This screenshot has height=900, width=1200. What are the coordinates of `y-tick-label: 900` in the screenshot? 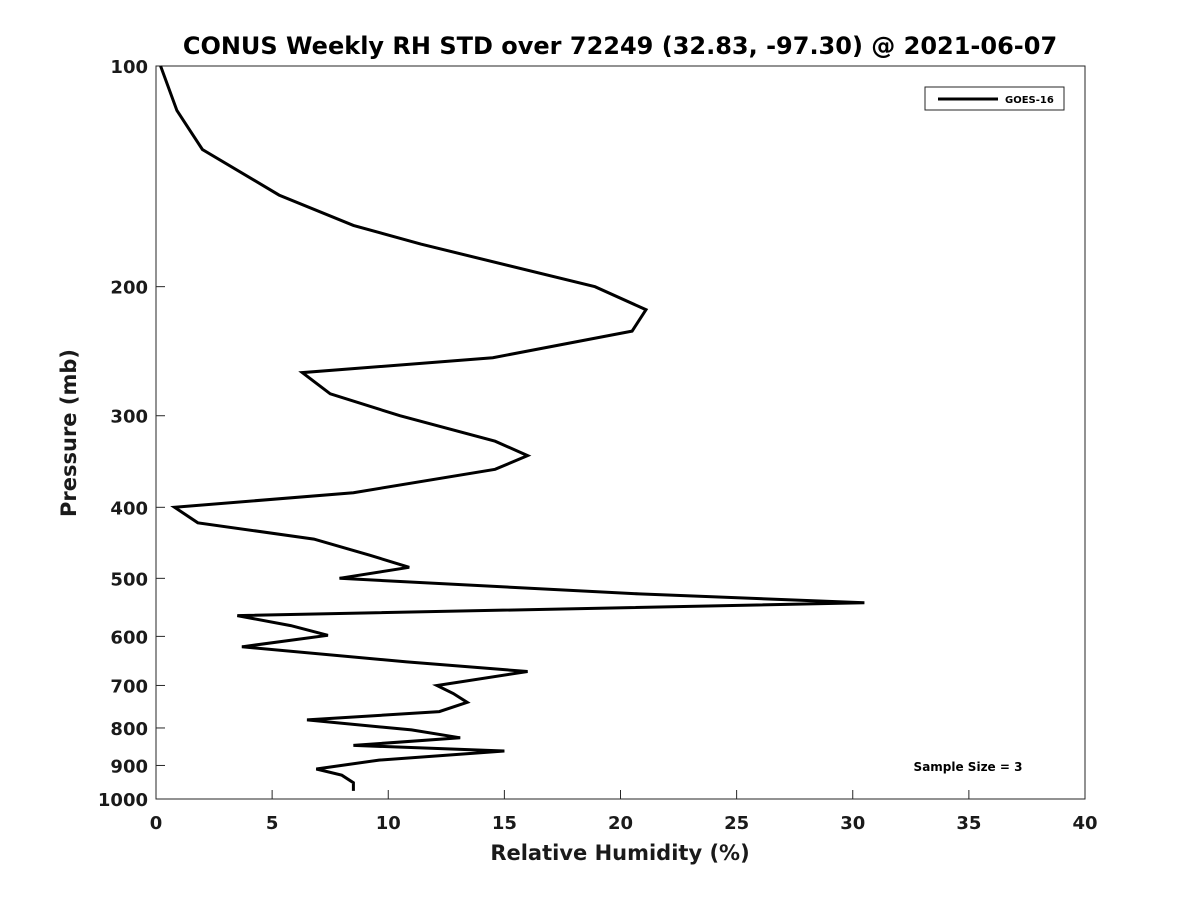 It's located at (129, 766).